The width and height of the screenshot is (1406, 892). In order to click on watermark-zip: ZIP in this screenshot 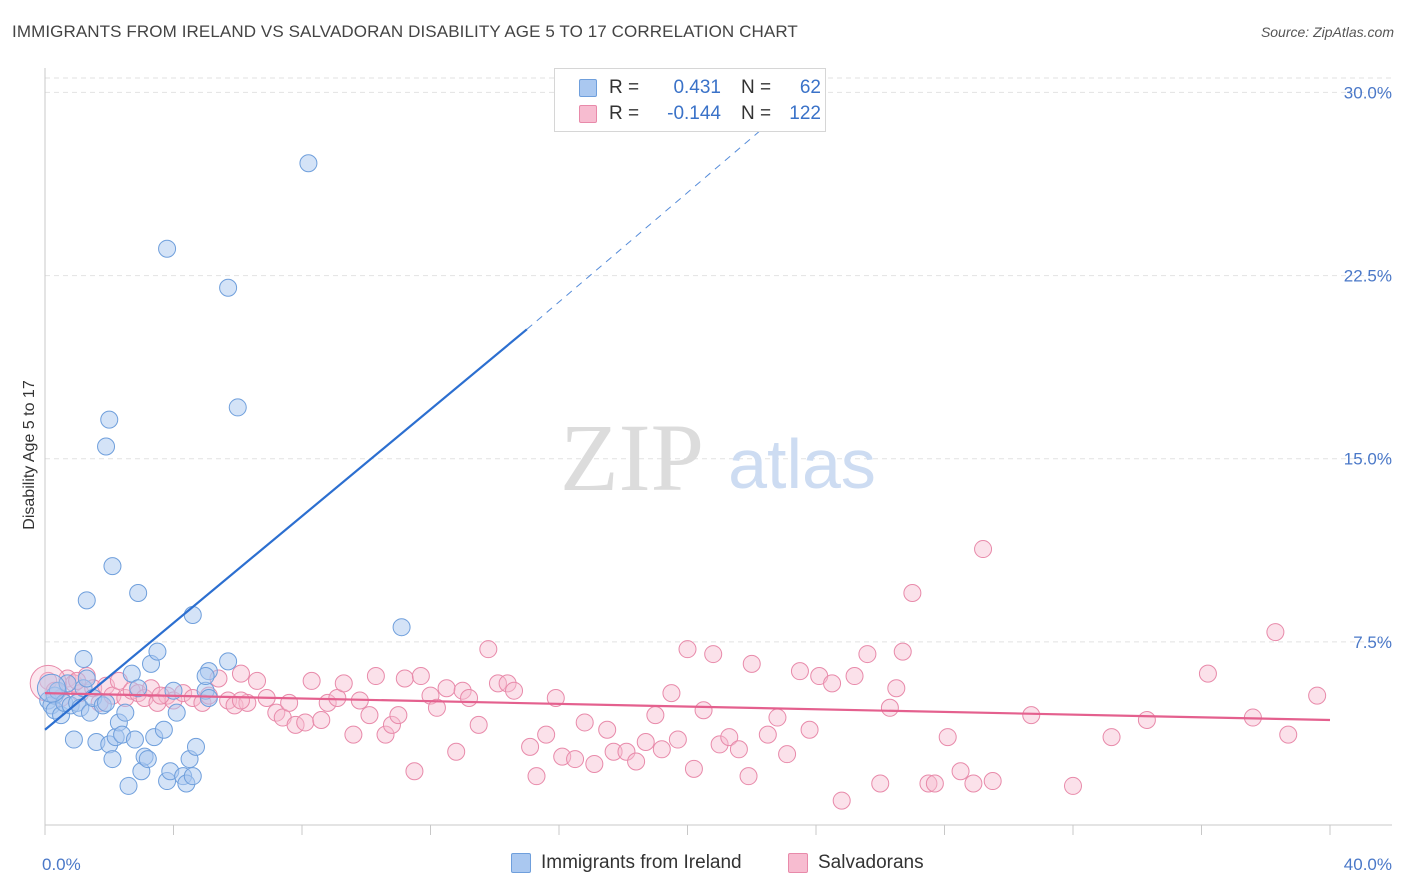, I will do `click(632, 457)`.